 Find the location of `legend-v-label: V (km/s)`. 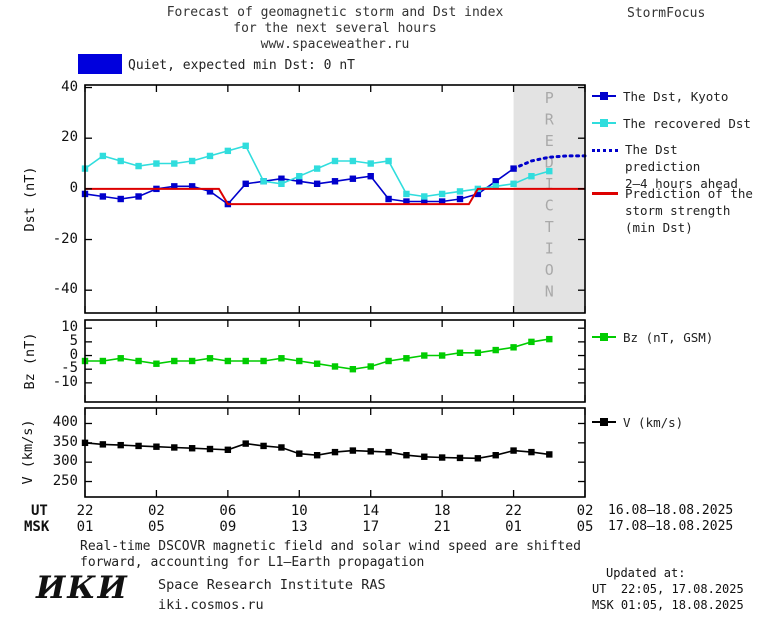

legend-v-label: V (km/s) is located at coordinates (653, 422).